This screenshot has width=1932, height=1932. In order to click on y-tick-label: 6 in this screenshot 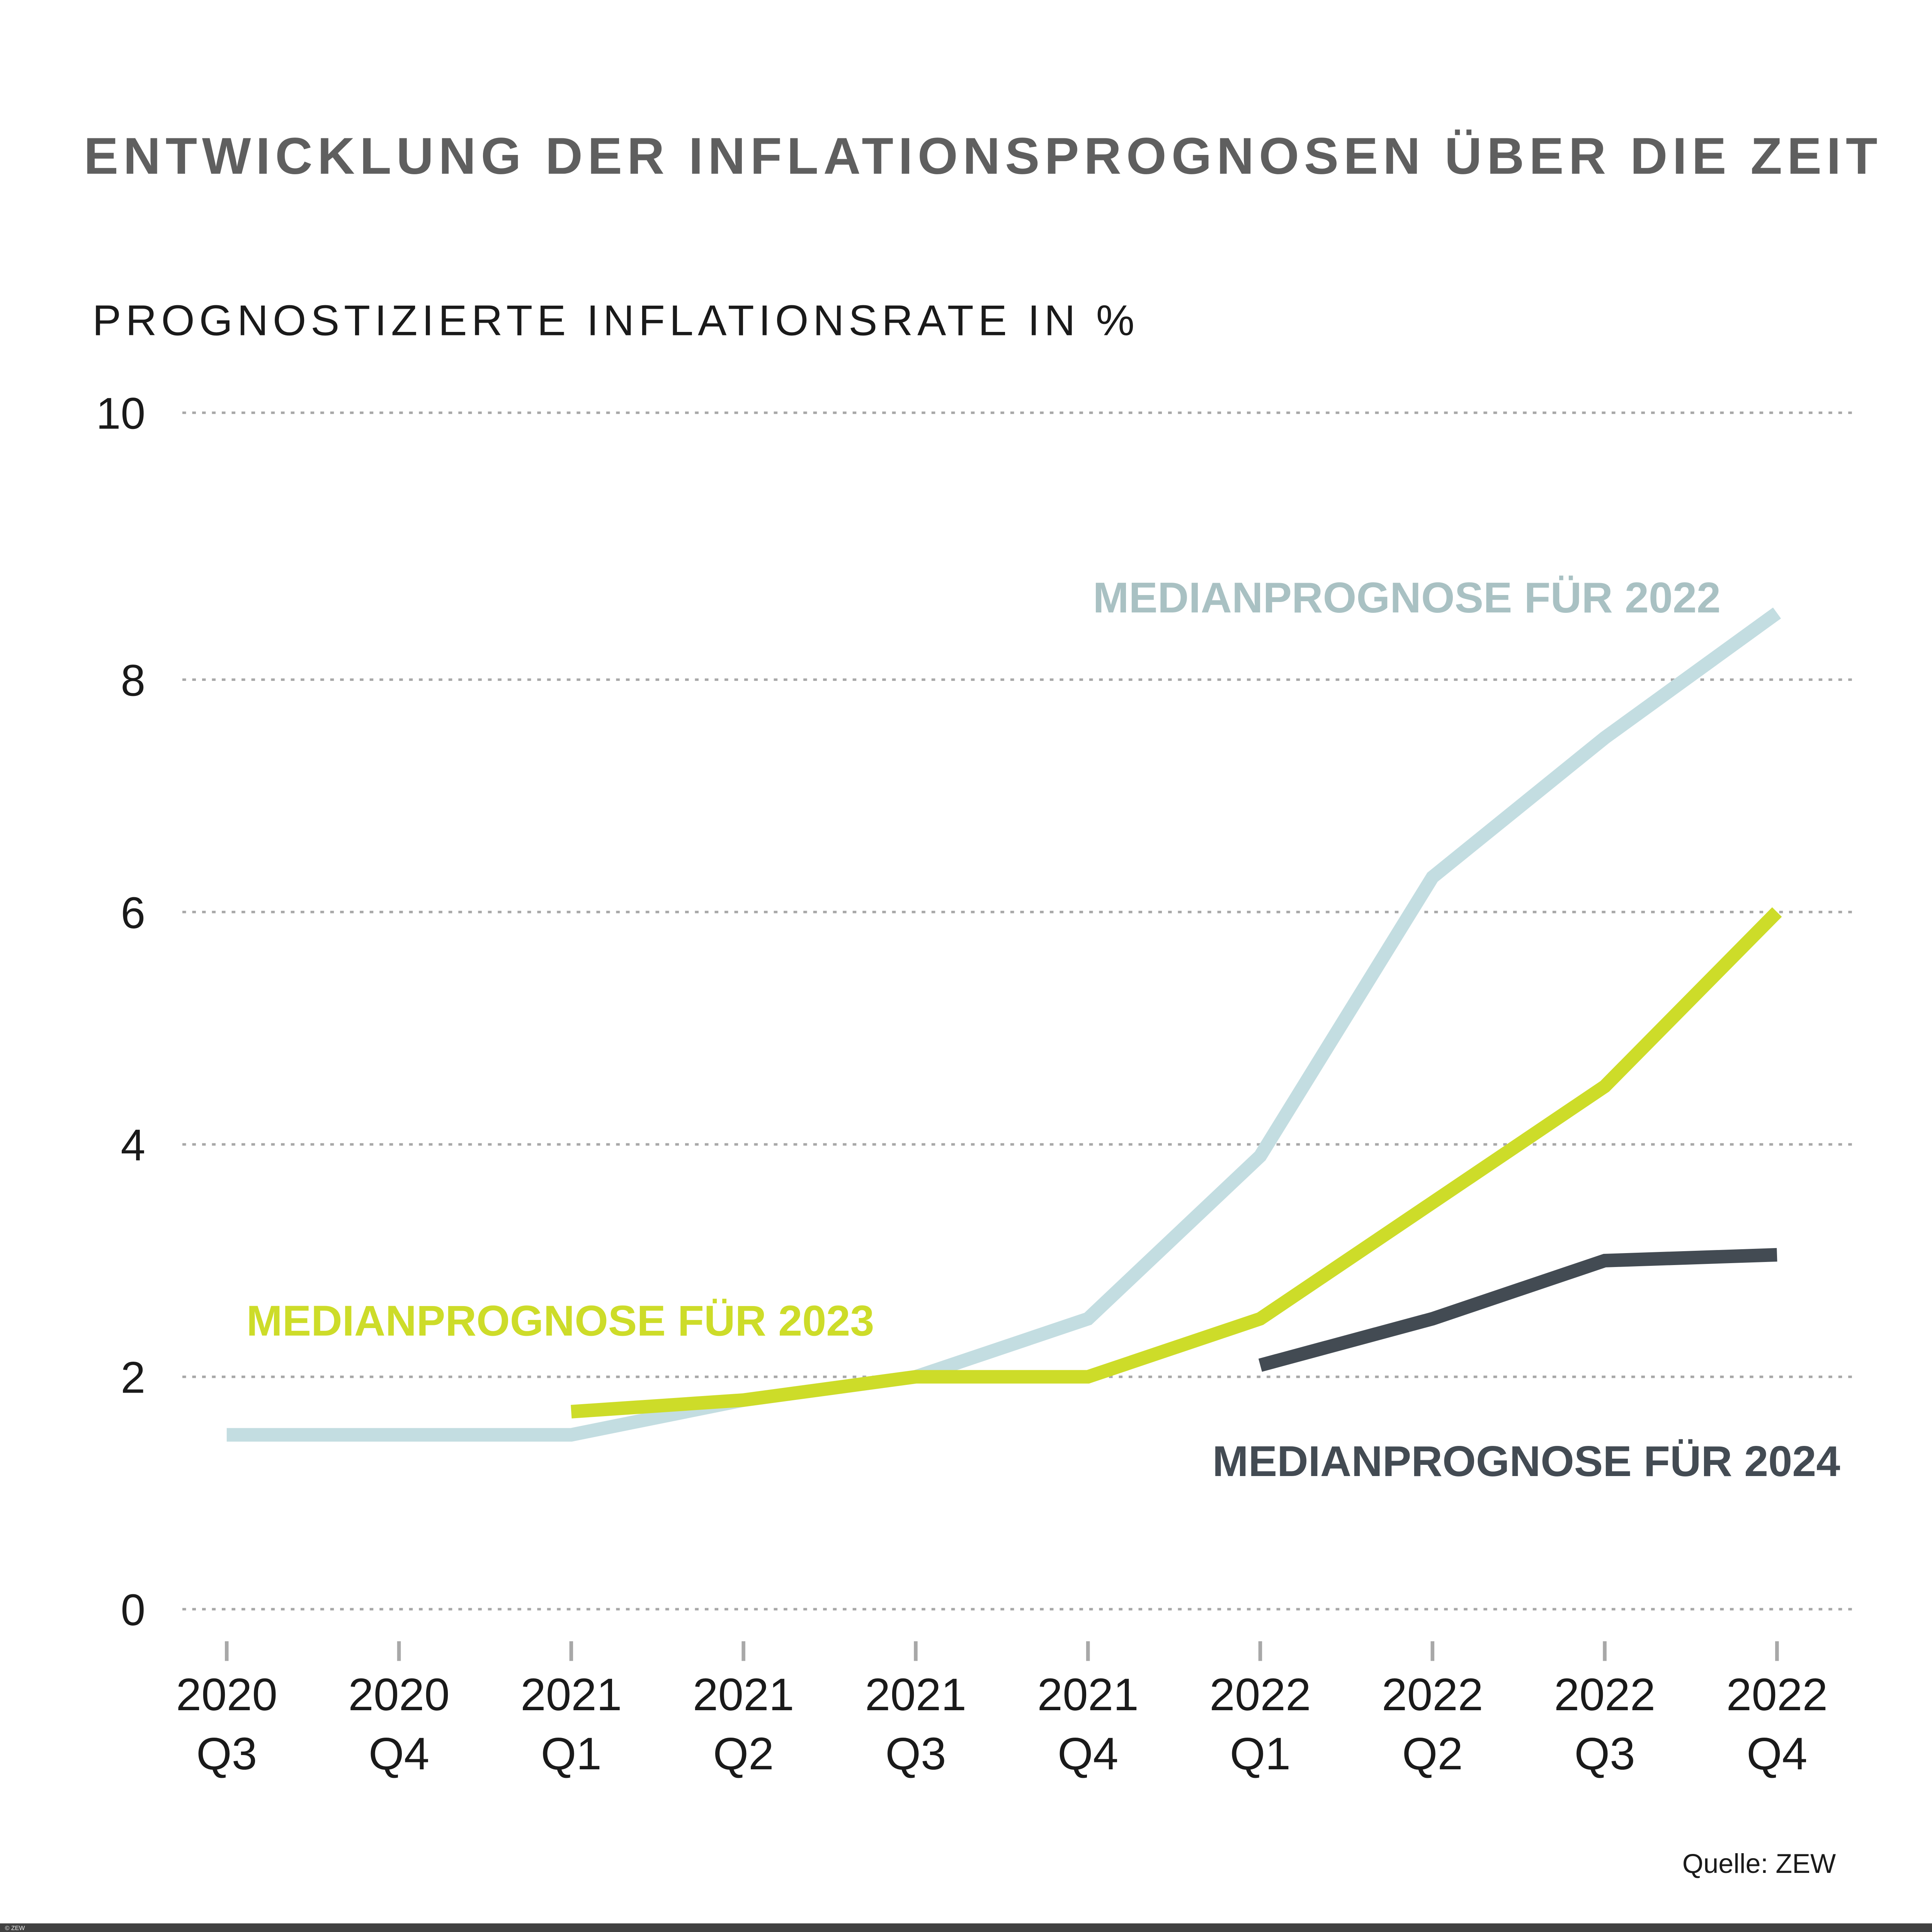, I will do `click(133, 913)`.